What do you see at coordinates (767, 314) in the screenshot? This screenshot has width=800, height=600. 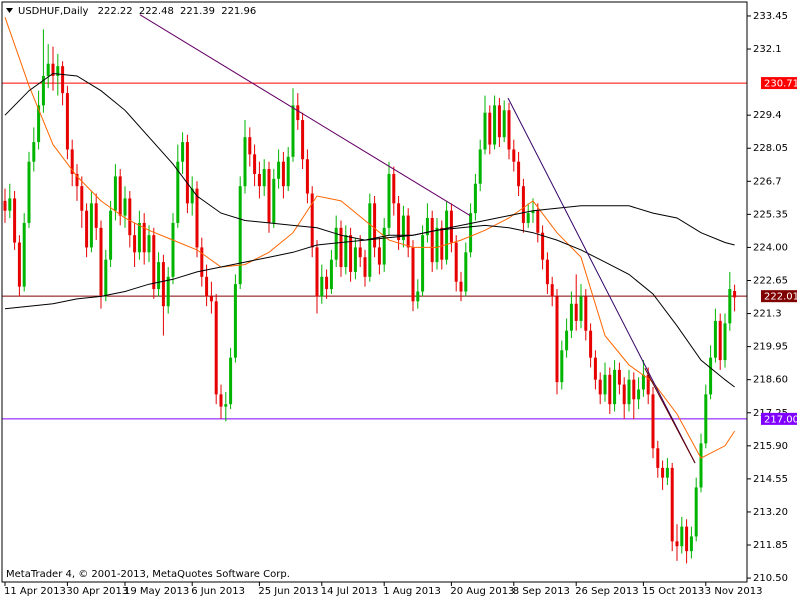 I see `y-tick-label: 221.3` at bounding box center [767, 314].